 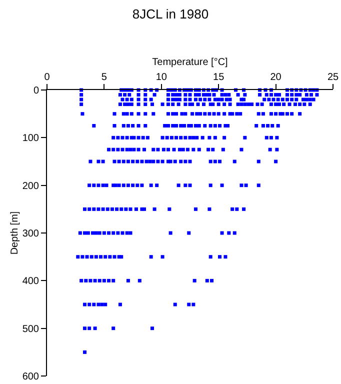 I want to click on x-tick-label: 20, so click(x=276, y=77).